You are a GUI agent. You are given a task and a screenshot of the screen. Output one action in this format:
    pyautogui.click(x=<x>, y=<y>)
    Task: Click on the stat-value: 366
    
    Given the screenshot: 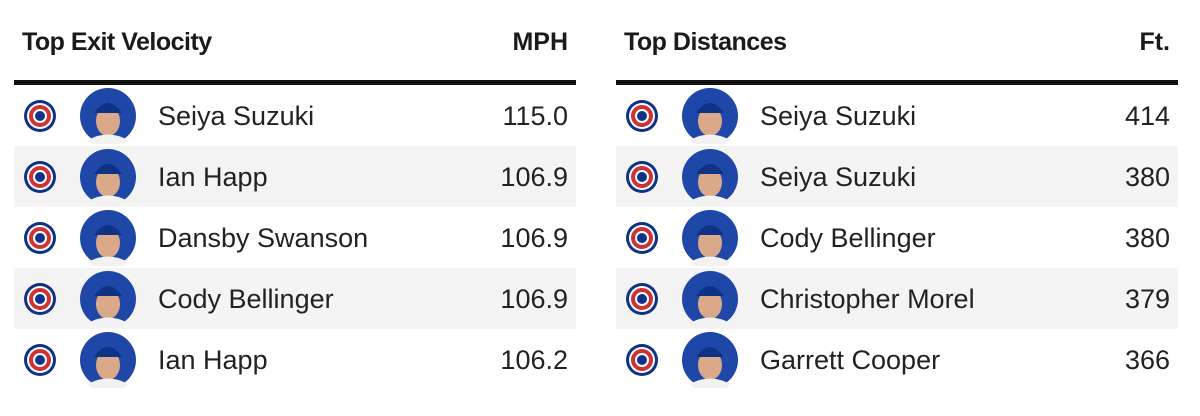 What is the action you would take?
    pyautogui.click(x=1147, y=360)
    